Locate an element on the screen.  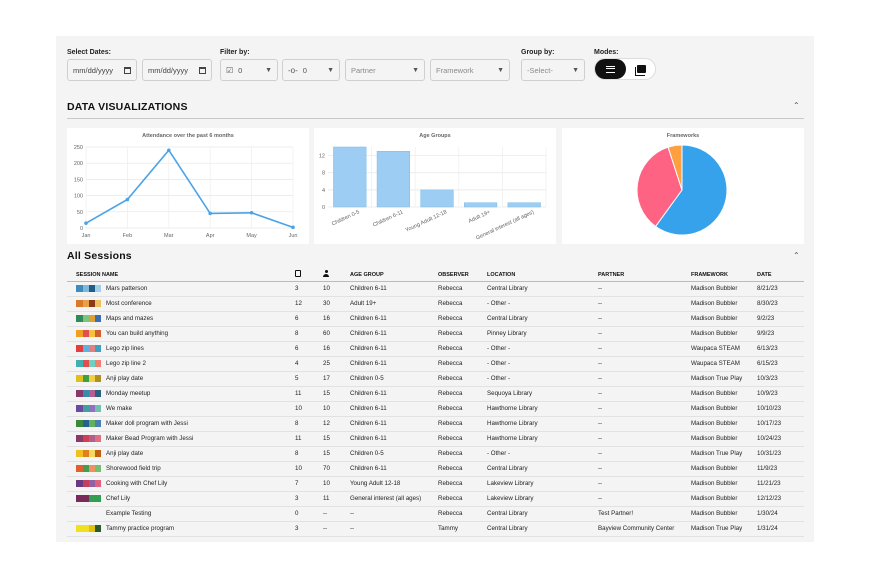
session-name-cell: You can build anything is located at coordinates (181, 334).